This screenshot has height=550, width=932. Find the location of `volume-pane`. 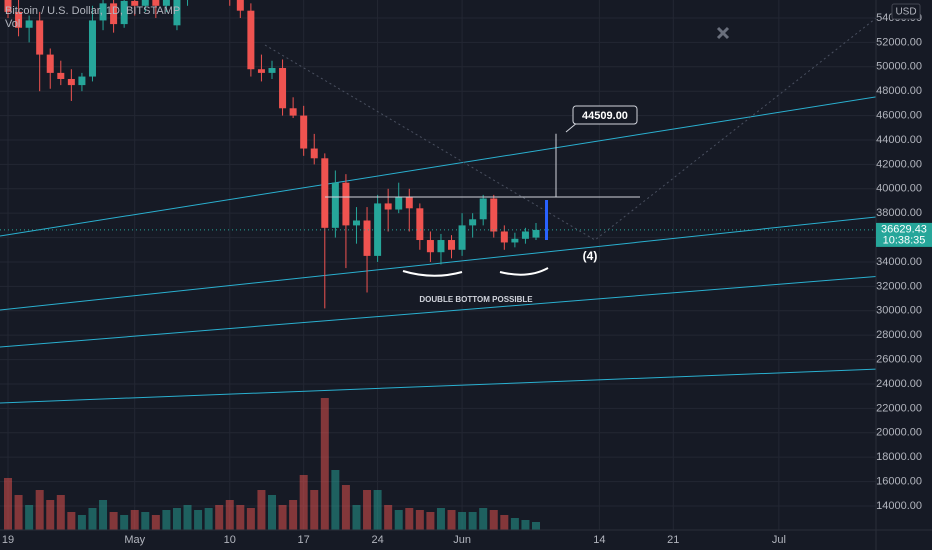

volume-pane is located at coordinates (272, 464).